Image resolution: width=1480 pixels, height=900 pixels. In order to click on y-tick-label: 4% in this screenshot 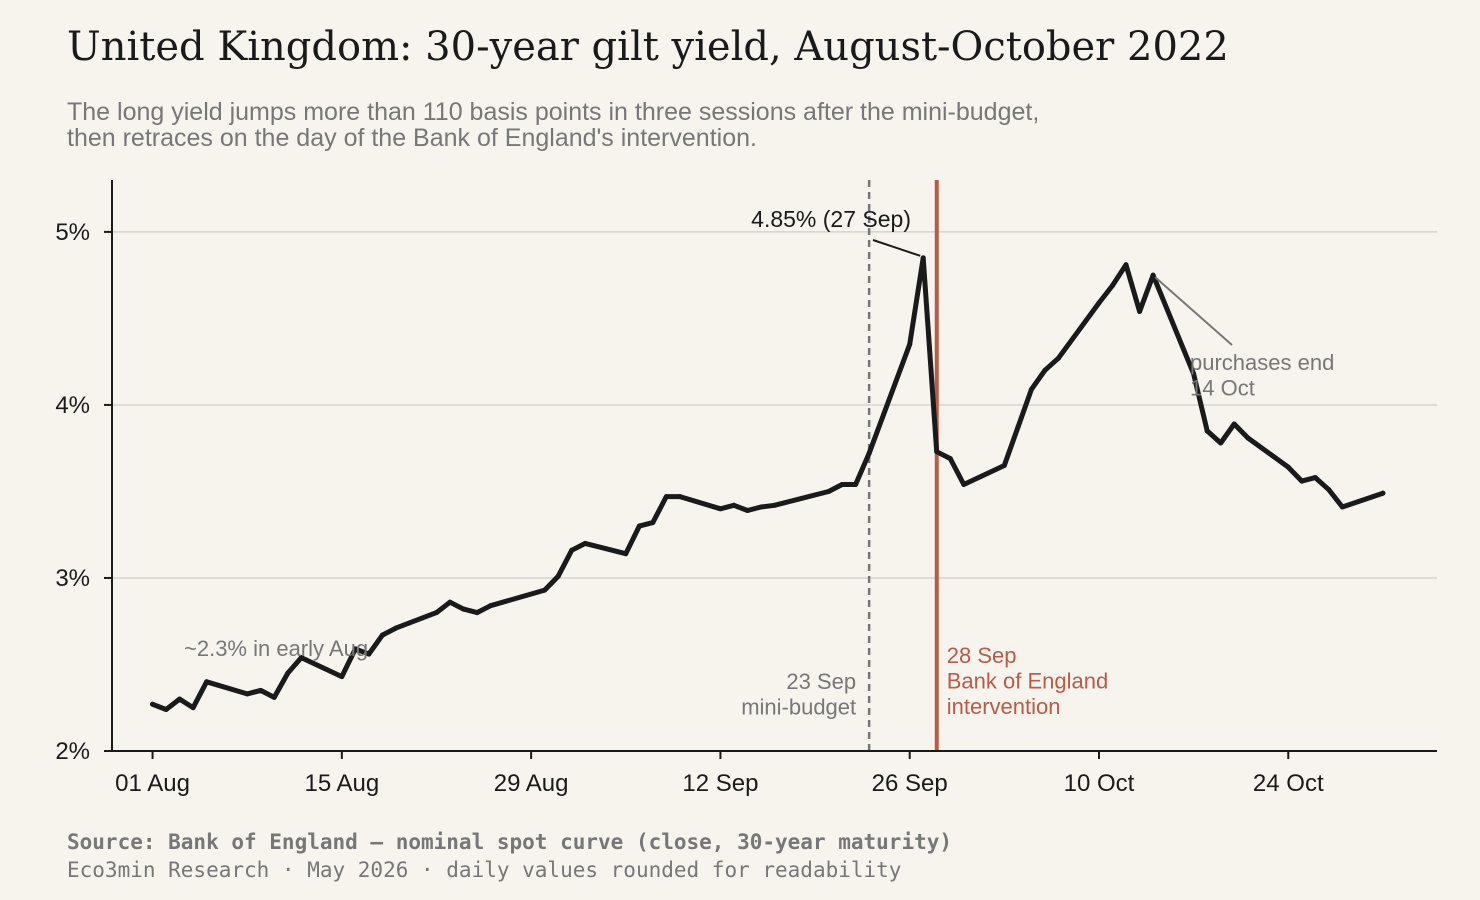, I will do `click(72, 405)`.